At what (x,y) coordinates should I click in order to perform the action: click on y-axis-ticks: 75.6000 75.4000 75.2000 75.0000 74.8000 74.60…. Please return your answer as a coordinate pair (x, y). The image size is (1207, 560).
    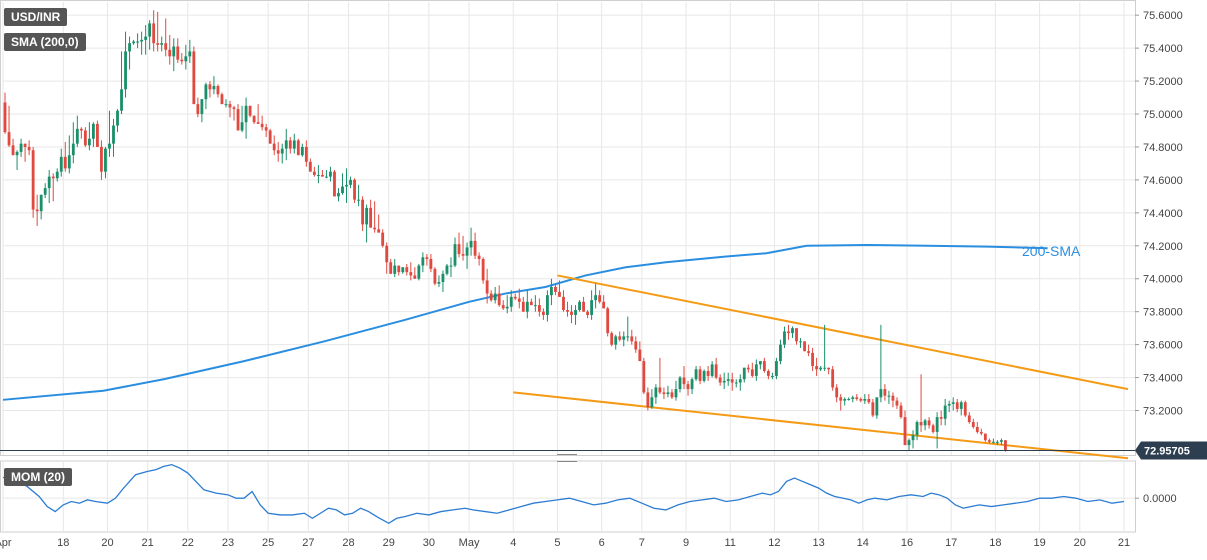
    Looking at the image, I should click on (1159, 214).